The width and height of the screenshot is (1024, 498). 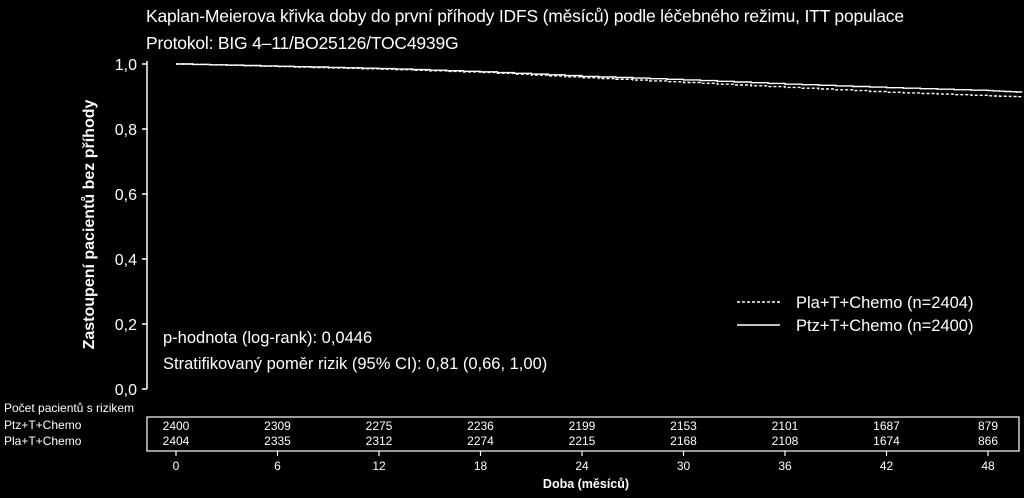 I want to click on risk-cell: 2101, so click(x=785, y=426).